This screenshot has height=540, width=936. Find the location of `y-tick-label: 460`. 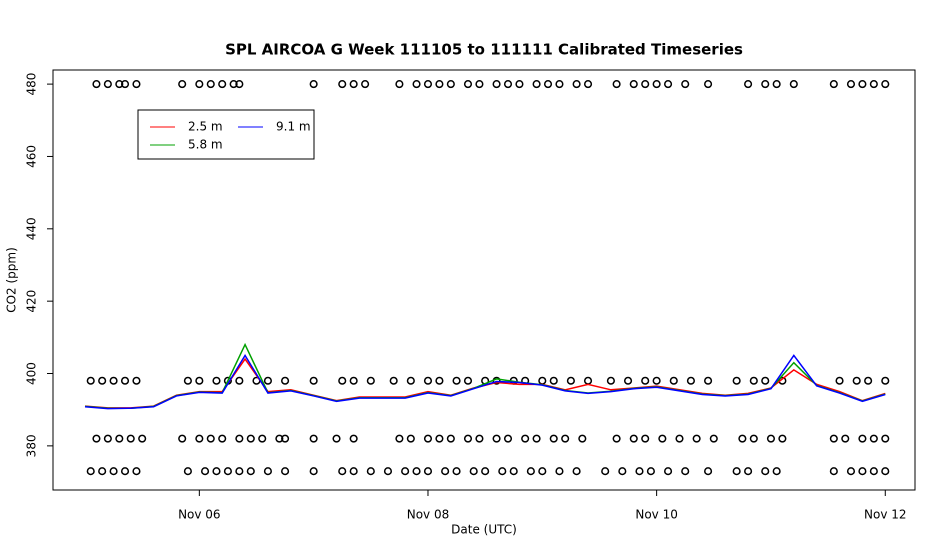

y-tick-label: 460 is located at coordinates (32, 156).